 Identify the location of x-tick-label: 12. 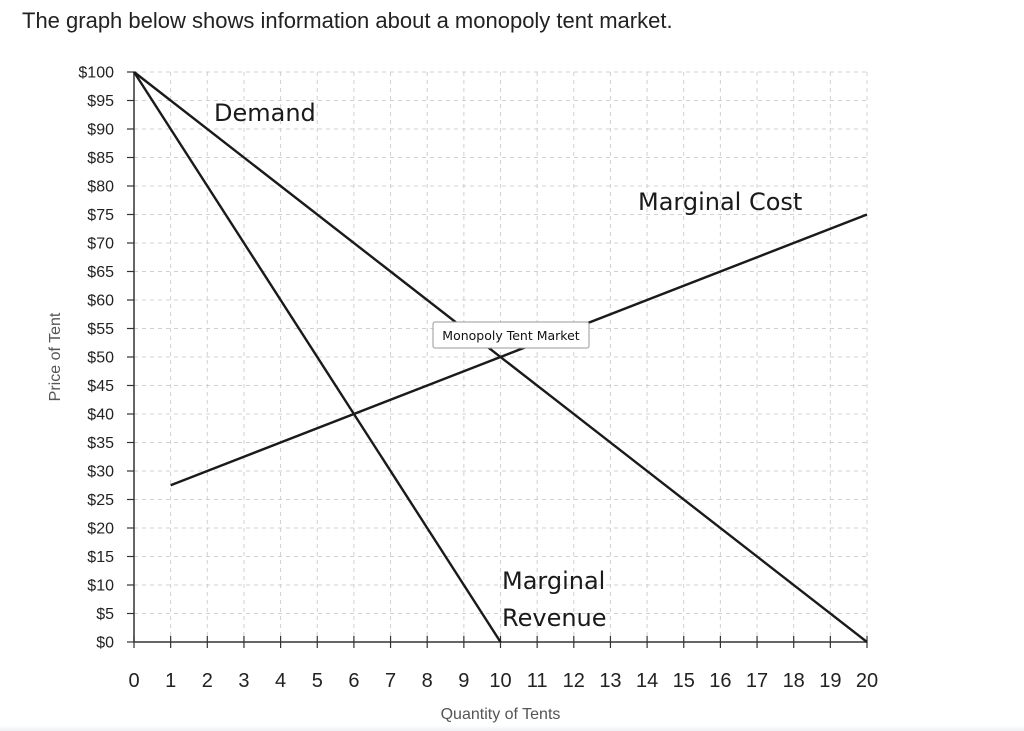
(574, 681).